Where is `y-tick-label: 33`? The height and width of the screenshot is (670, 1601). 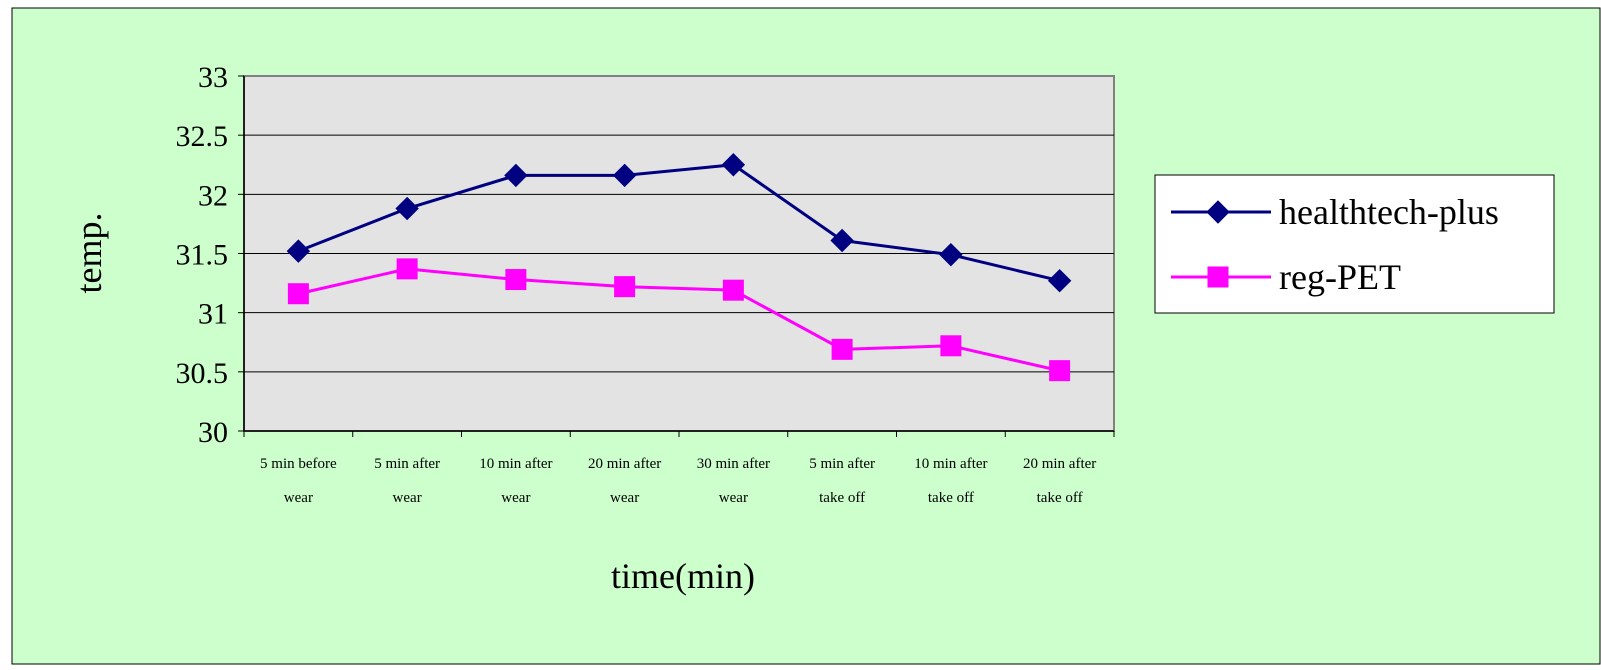
y-tick-label: 33 is located at coordinates (213, 77).